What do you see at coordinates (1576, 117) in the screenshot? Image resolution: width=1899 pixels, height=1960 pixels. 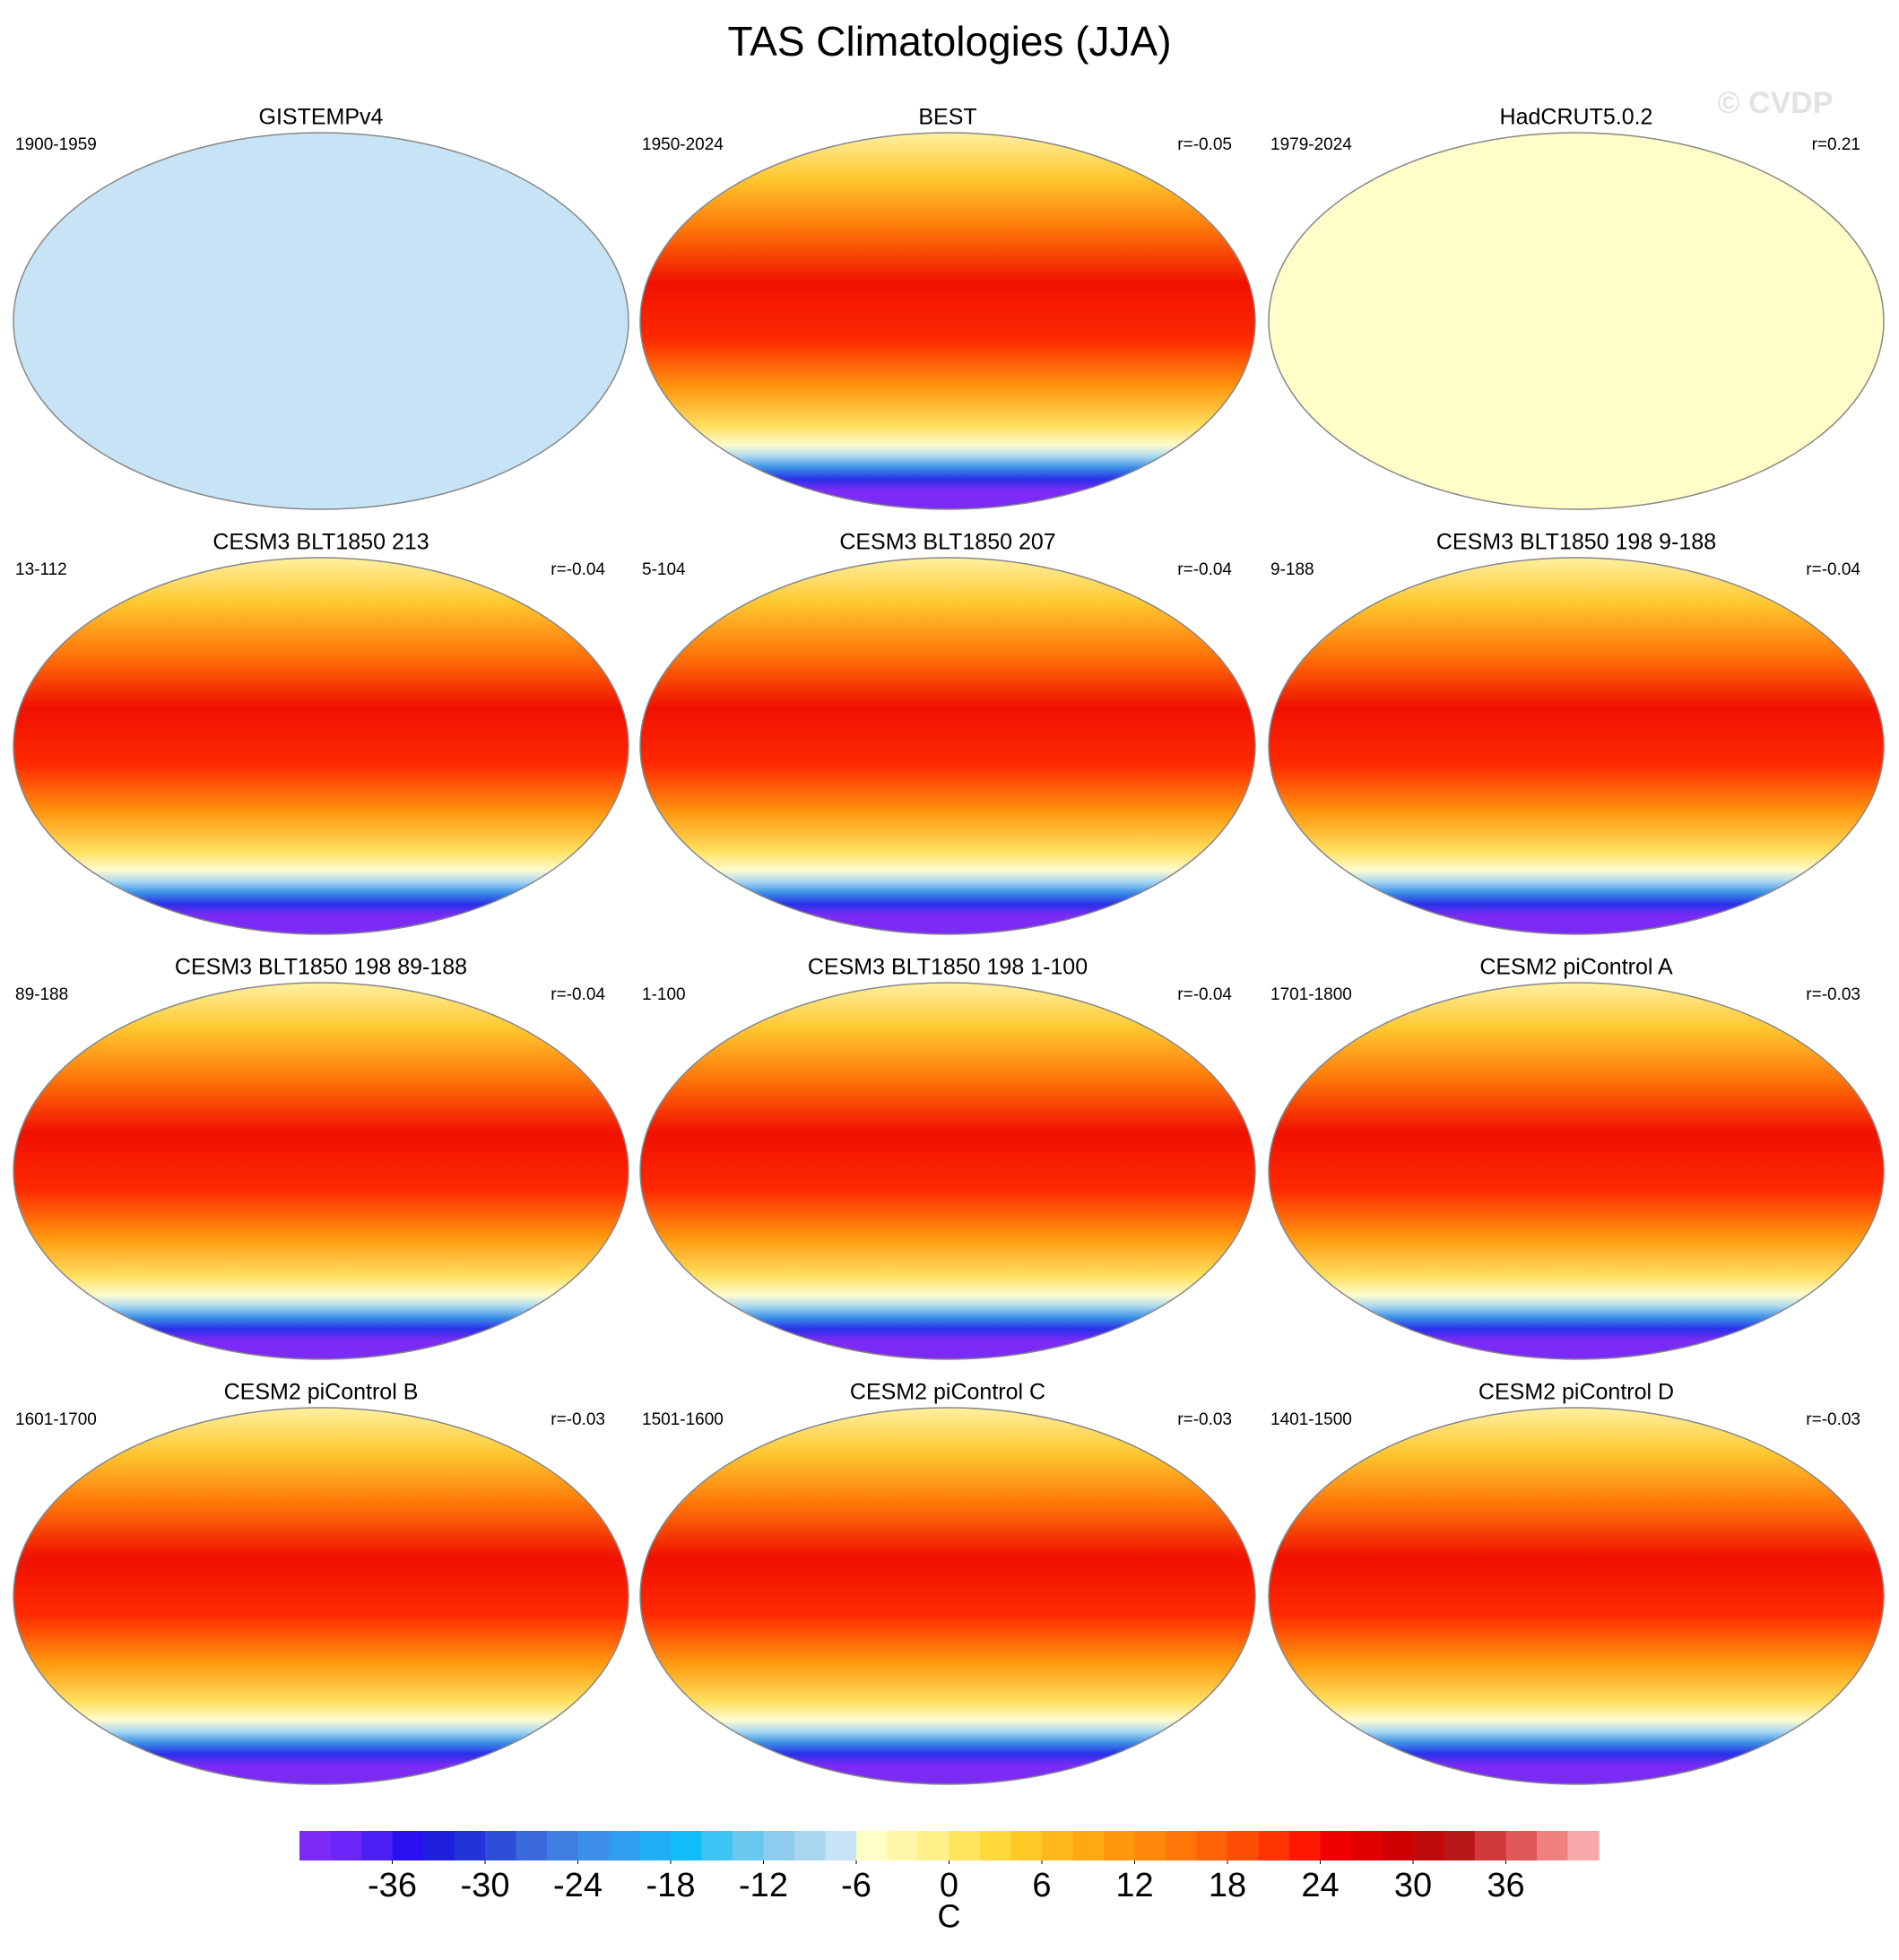 I see `panel-title: HadCRUT5.0.2` at bounding box center [1576, 117].